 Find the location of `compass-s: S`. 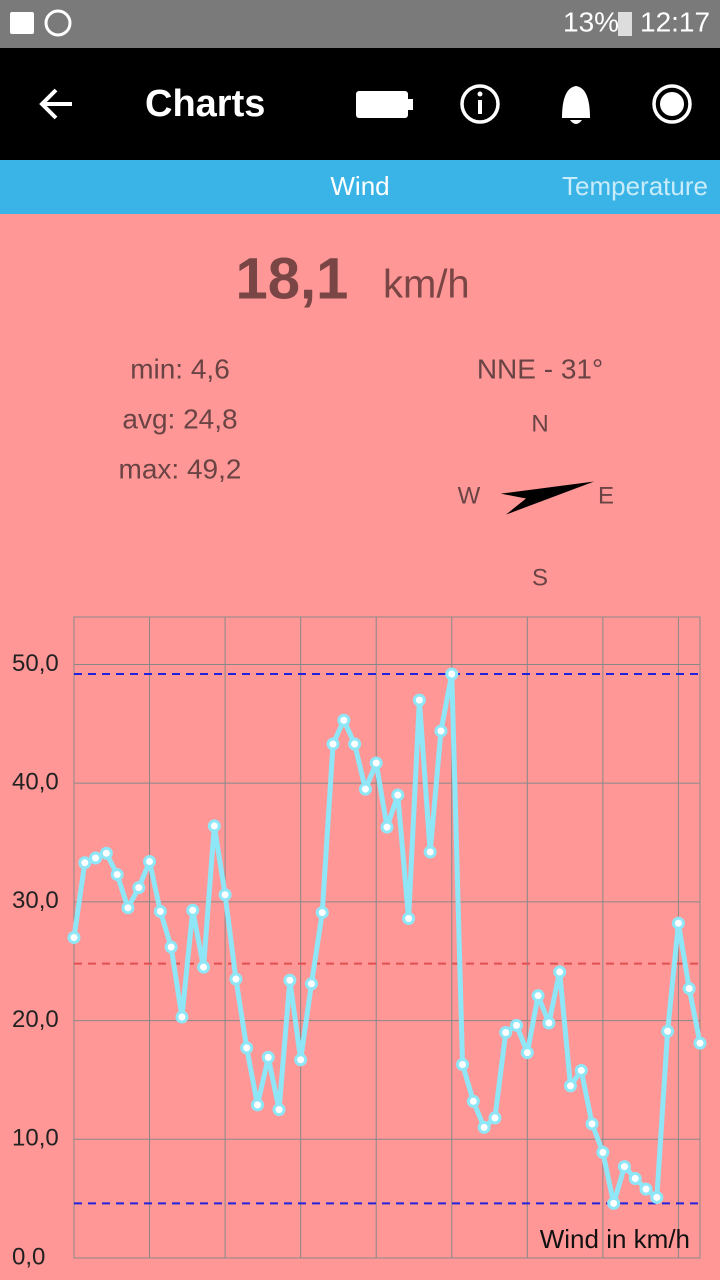

compass-s: S is located at coordinates (540, 577).